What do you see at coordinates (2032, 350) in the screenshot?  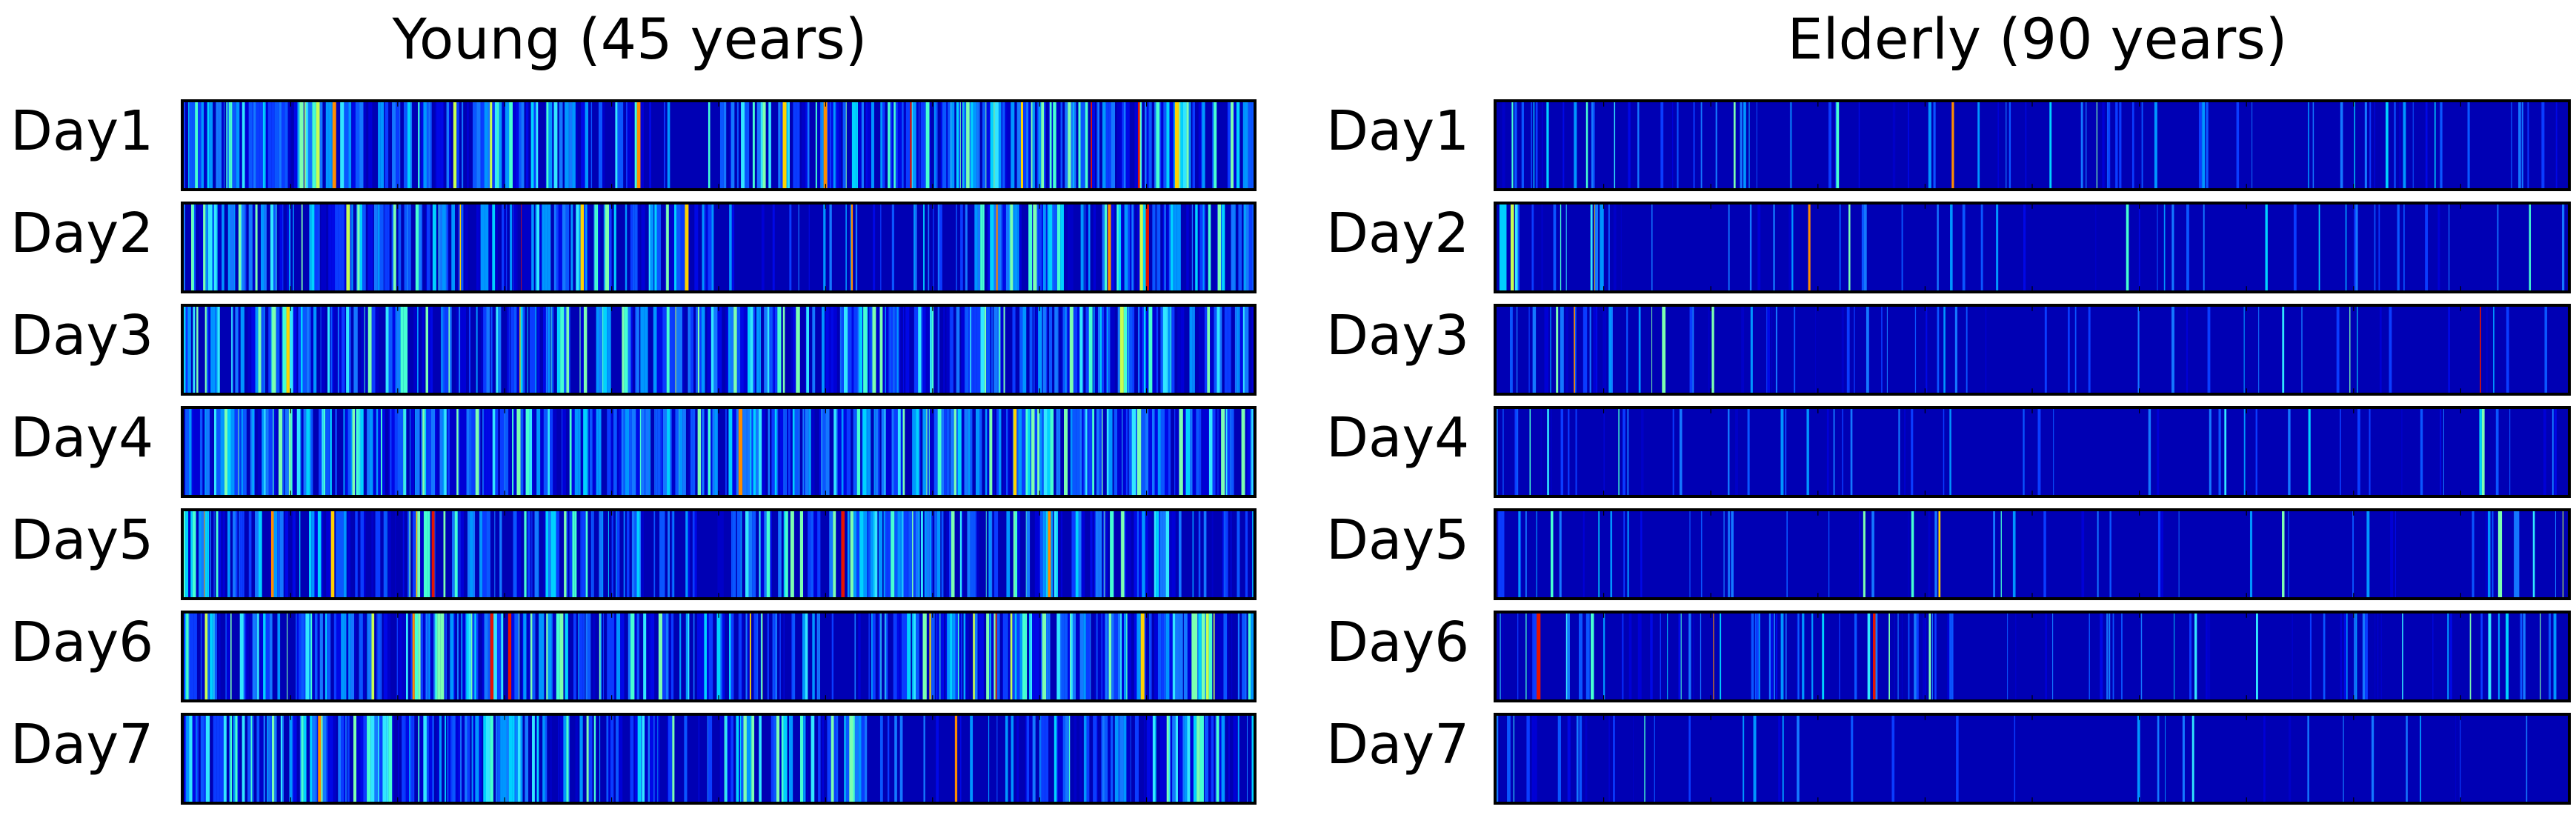 I see `elderly-day3-strip` at bounding box center [2032, 350].